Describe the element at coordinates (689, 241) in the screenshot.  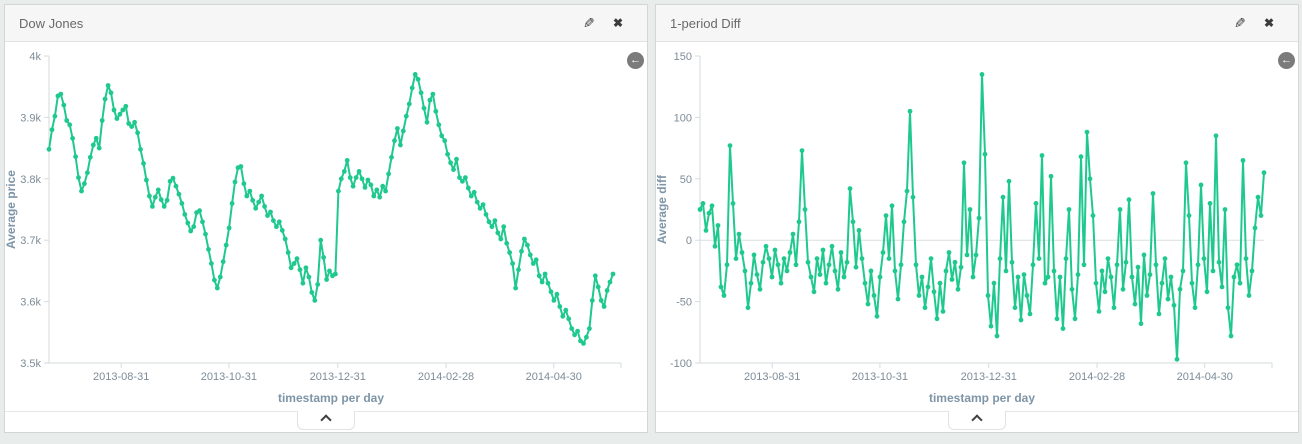
I see `svg-text: 0` at that location.